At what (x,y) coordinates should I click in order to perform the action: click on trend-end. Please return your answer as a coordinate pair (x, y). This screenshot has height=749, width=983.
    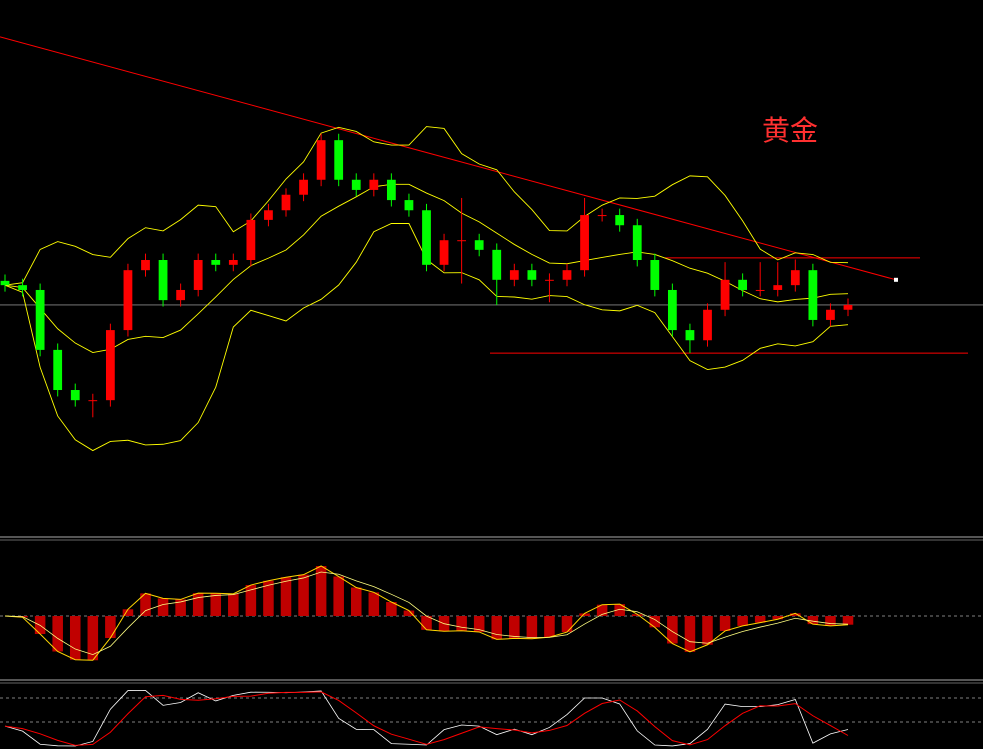
    Looking at the image, I should click on (896, 279).